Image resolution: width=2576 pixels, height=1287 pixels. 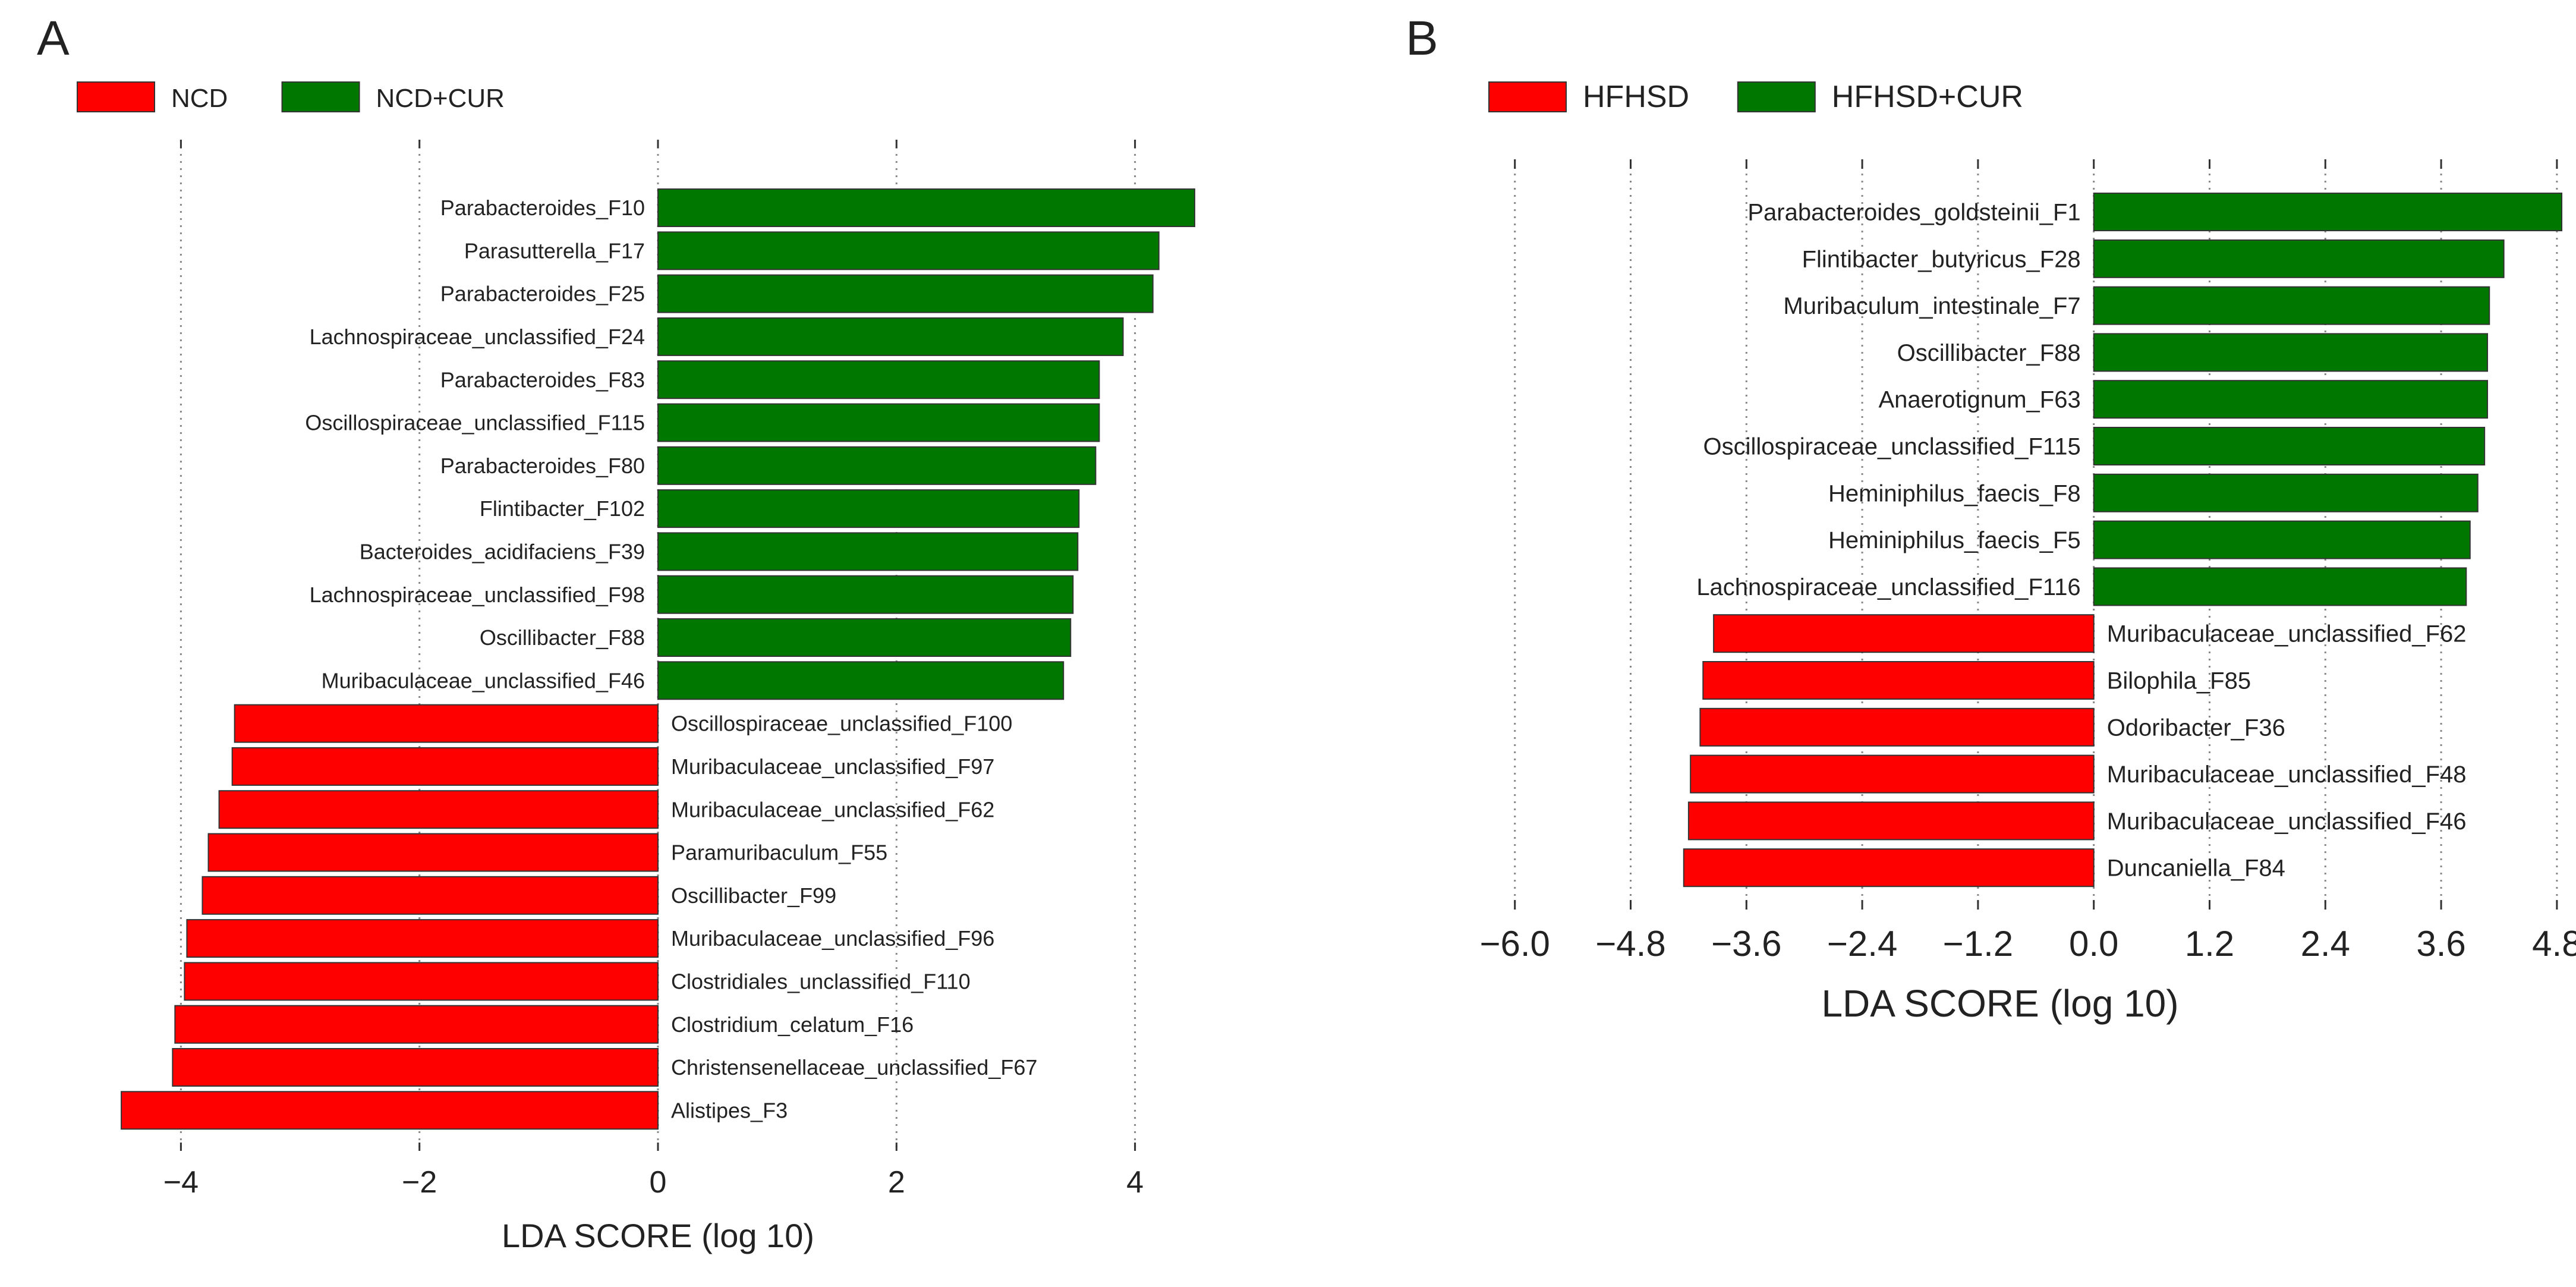 What do you see at coordinates (1954, 493) in the screenshot?
I see `category-label: Heminiphilus_faecis_F8` at bounding box center [1954, 493].